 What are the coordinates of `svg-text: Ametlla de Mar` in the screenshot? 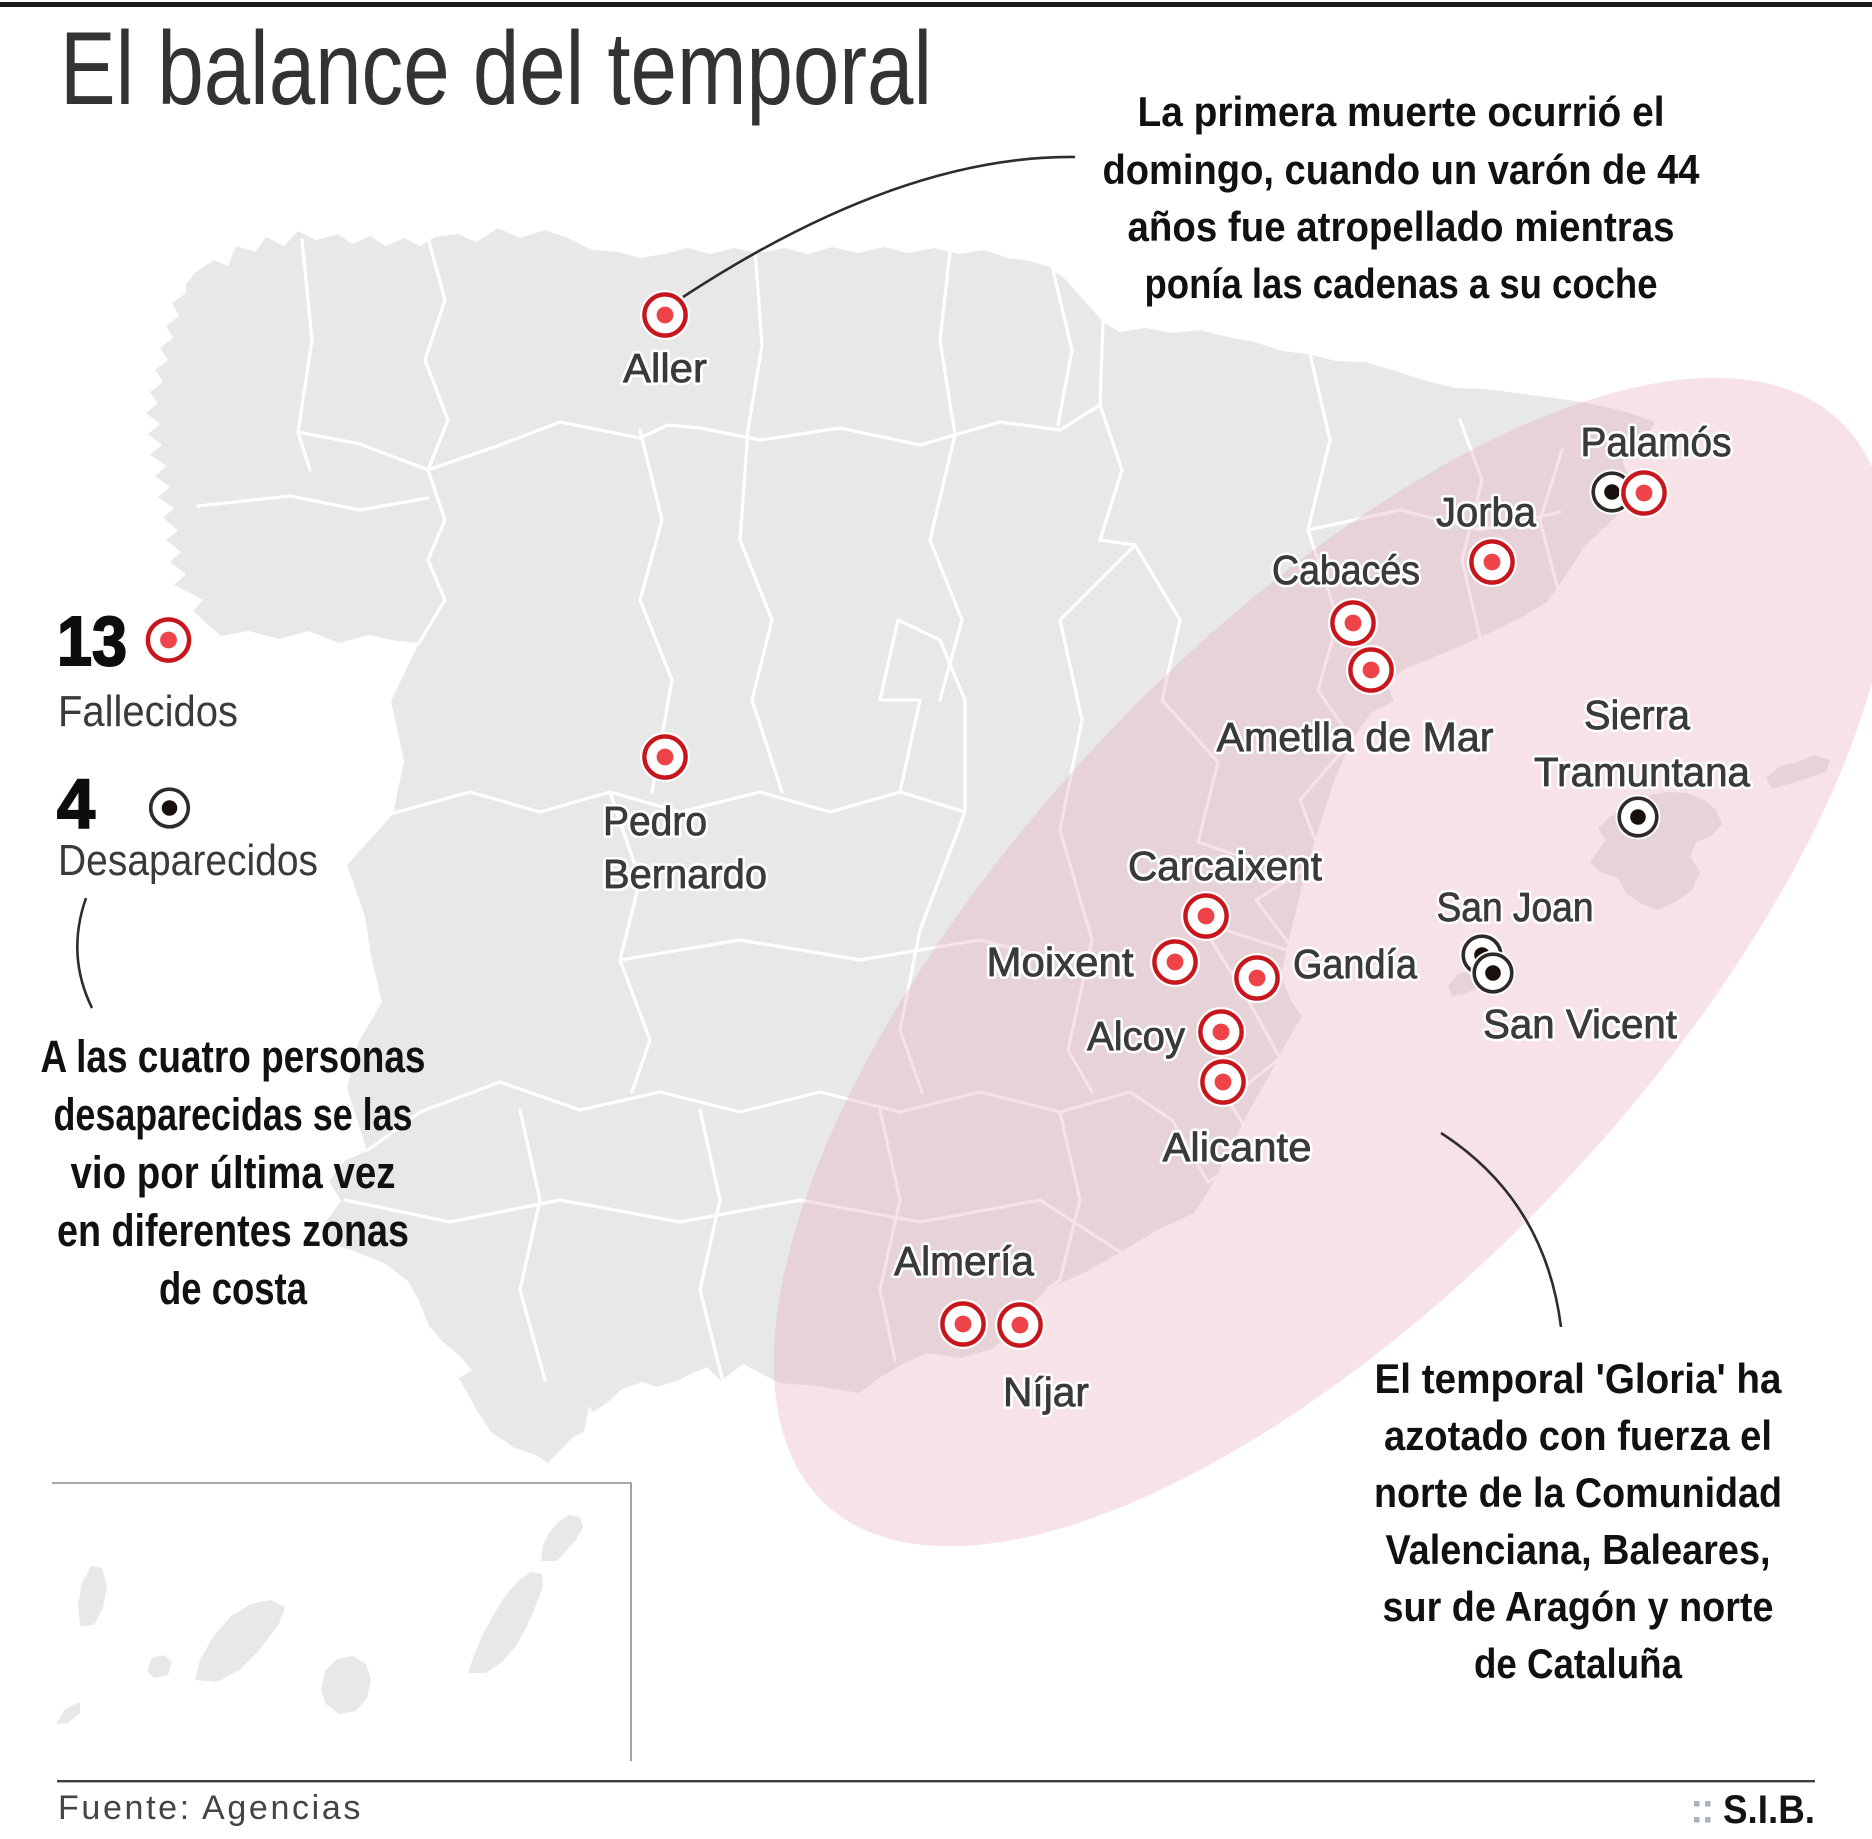 It's located at (1355, 737).